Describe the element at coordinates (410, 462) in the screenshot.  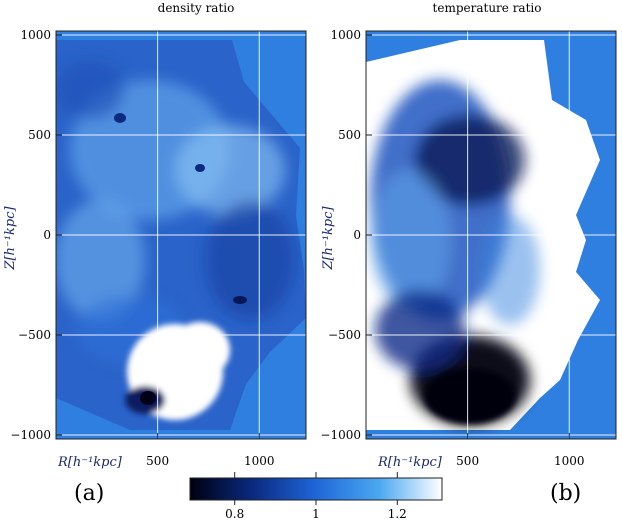
I see `x-axis-label-temperature: R[h⁻¹kpc]` at that location.